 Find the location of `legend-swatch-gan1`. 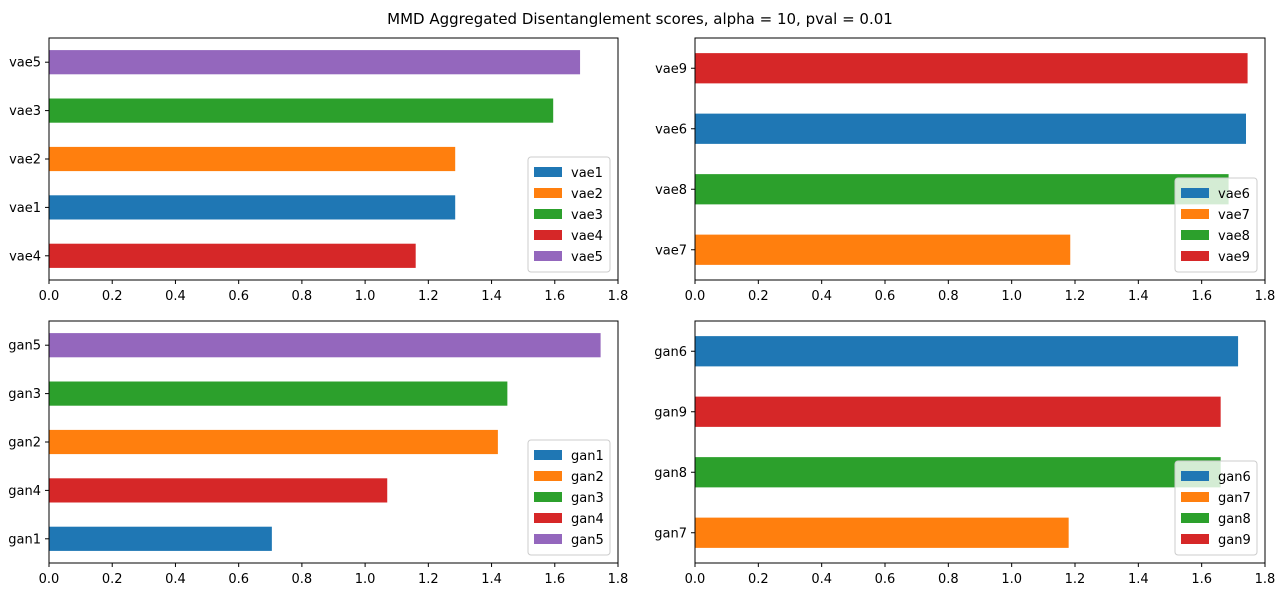

legend-swatch-gan1 is located at coordinates (548, 455).